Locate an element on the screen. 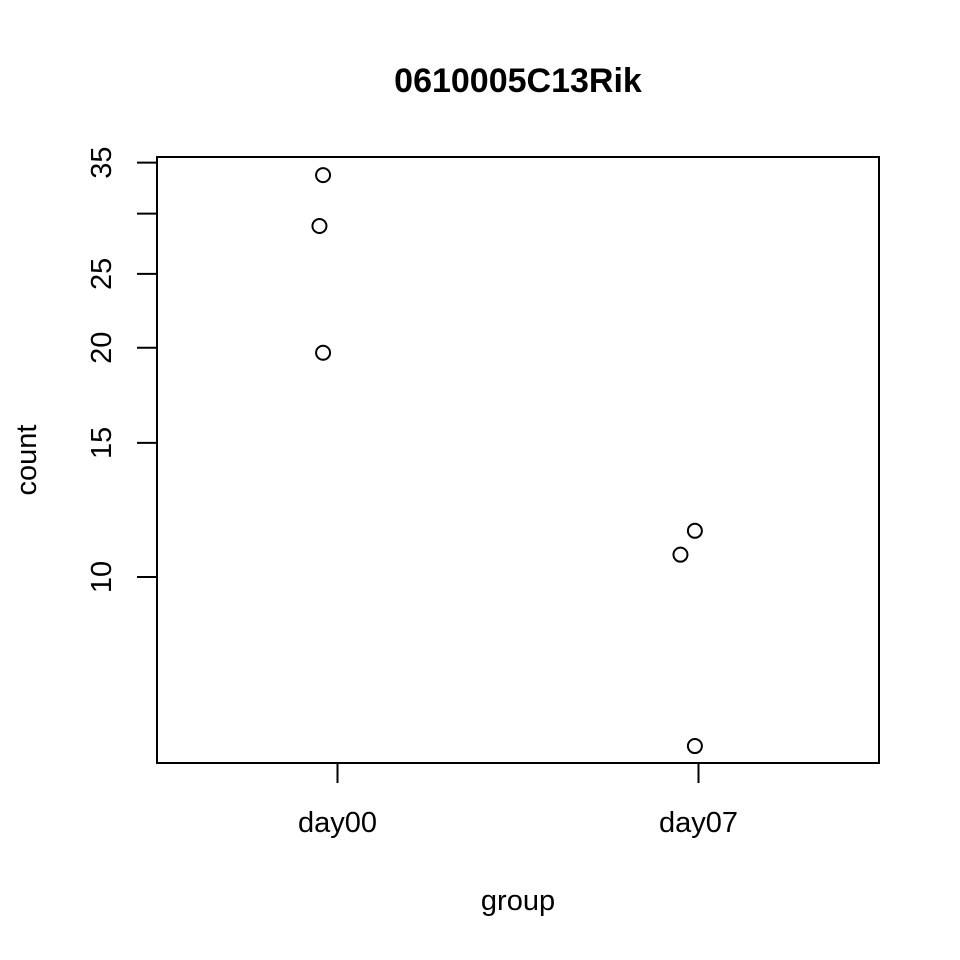 The width and height of the screenshot is (960, 960). x-tick-label: day07 is located at coordinates (698, 823).